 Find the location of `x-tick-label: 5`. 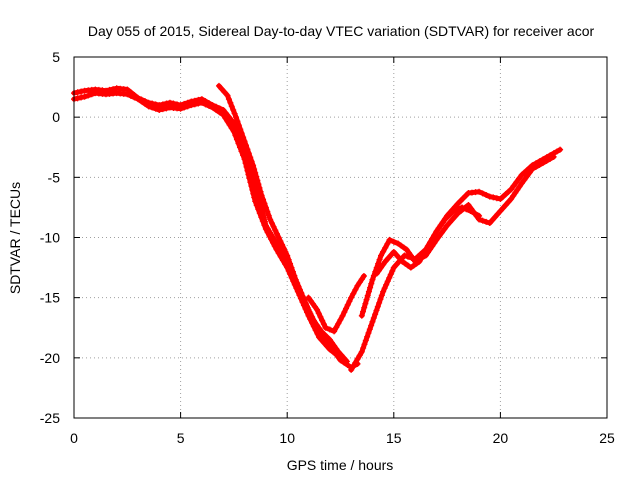

x-tick-label: 5 is located at coordinates (181, 438).